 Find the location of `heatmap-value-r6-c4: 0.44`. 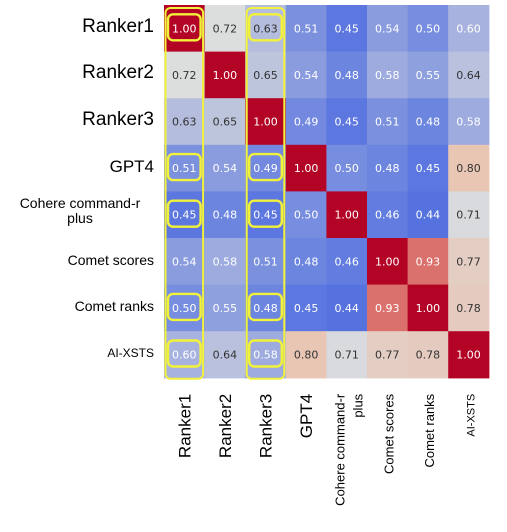

heatmap-value-r6-c4: 0.44 is located at coordinates (346, 308).